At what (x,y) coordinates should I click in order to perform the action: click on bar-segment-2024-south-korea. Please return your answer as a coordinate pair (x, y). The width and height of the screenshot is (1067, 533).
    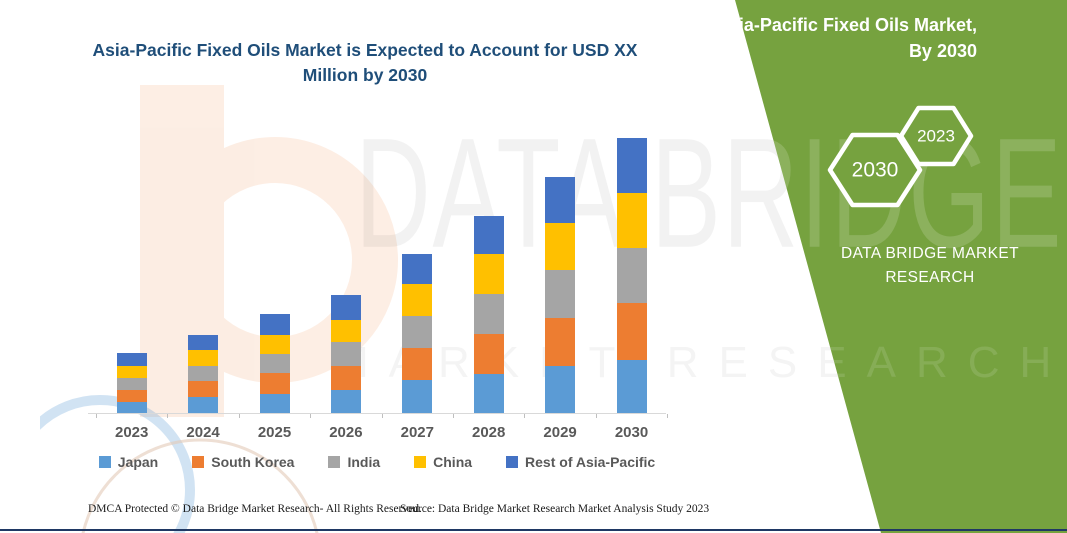
    Looking at the image, I should click on (203, 389).